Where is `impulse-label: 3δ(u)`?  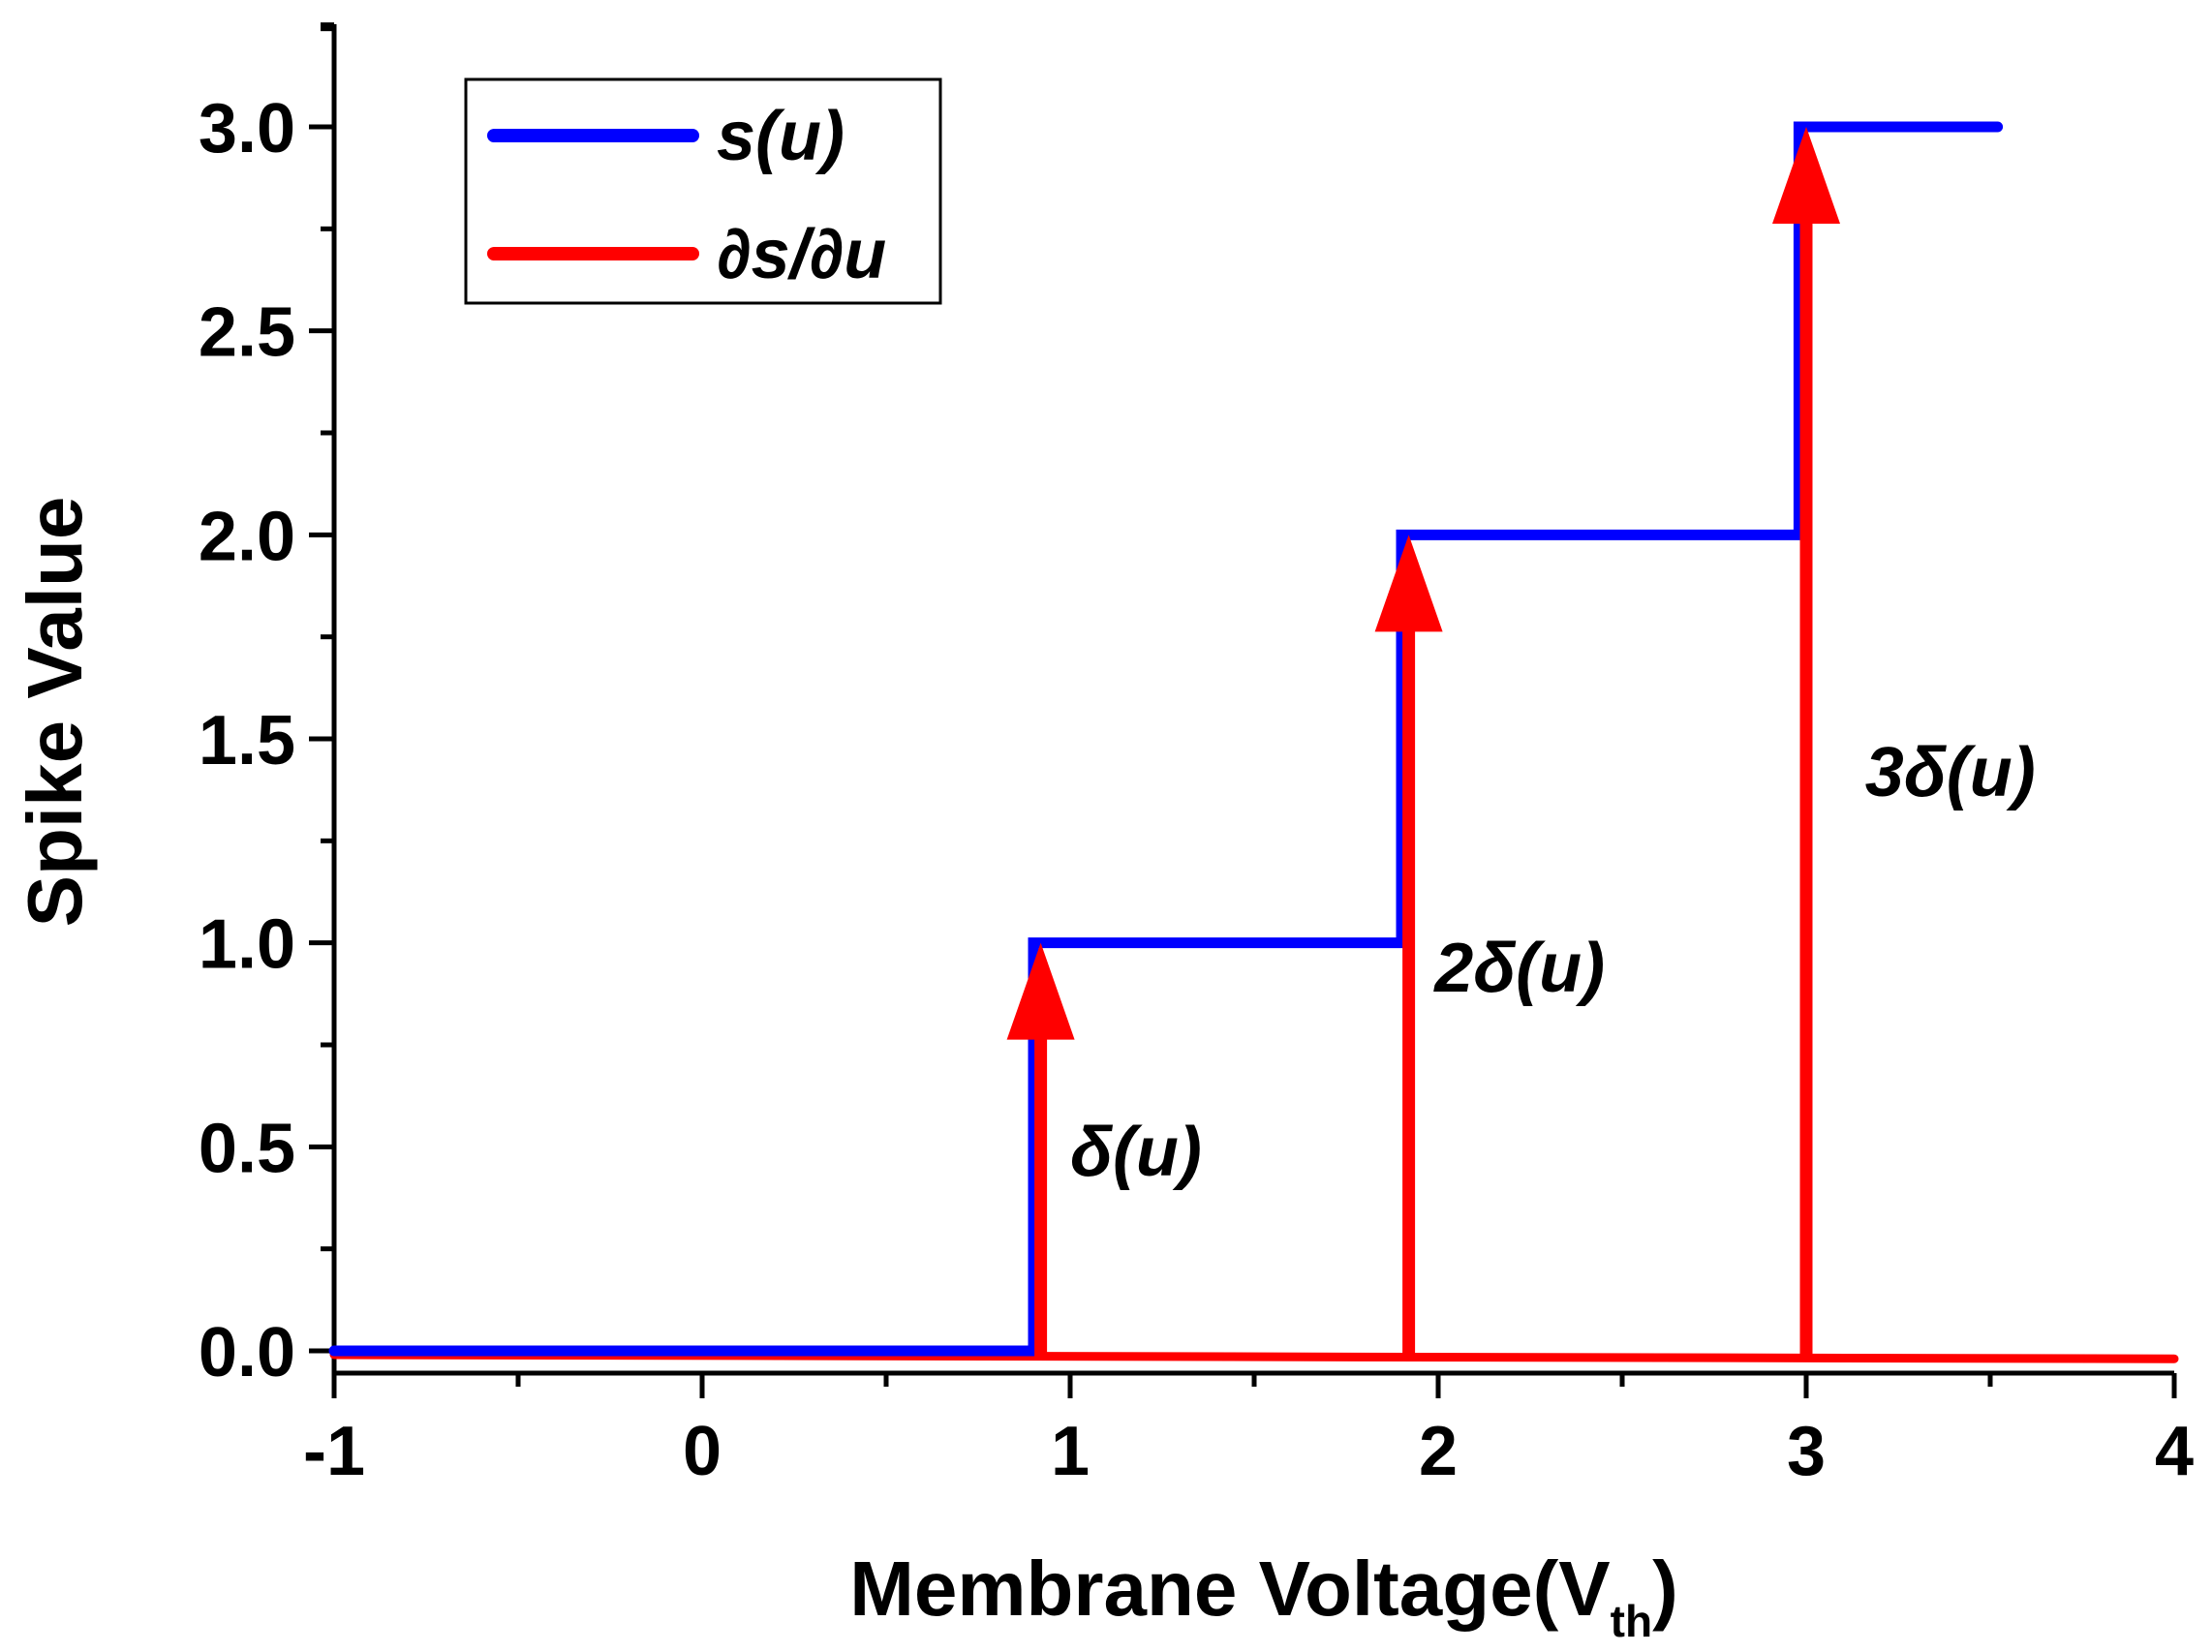
impulse-label: 3δ(u) is located at coordinates (1951, 772).